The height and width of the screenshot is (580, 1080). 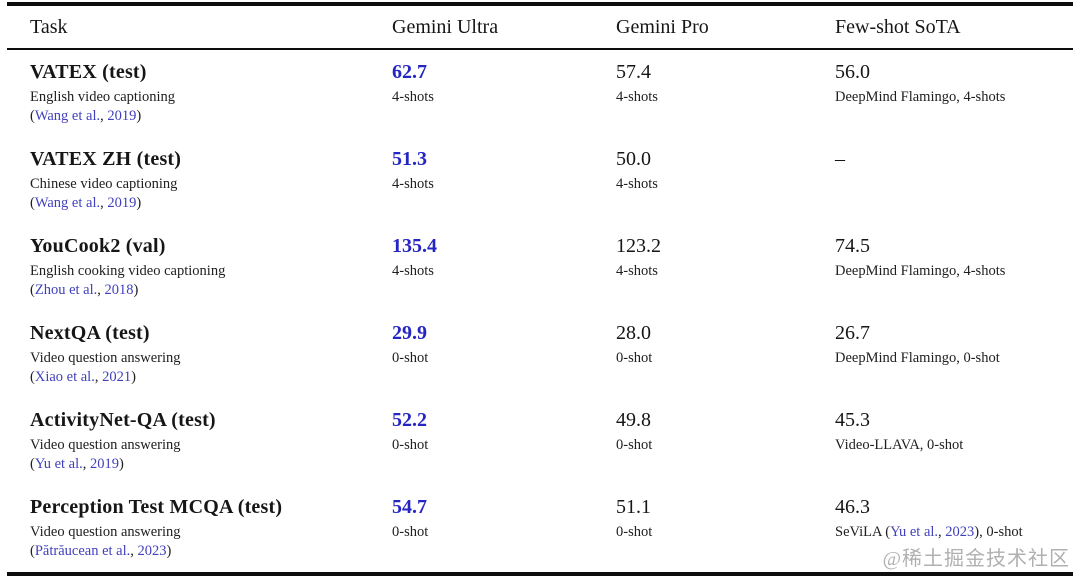 I want to click on citation-year-link: 2021, so click(x=117, y=377).